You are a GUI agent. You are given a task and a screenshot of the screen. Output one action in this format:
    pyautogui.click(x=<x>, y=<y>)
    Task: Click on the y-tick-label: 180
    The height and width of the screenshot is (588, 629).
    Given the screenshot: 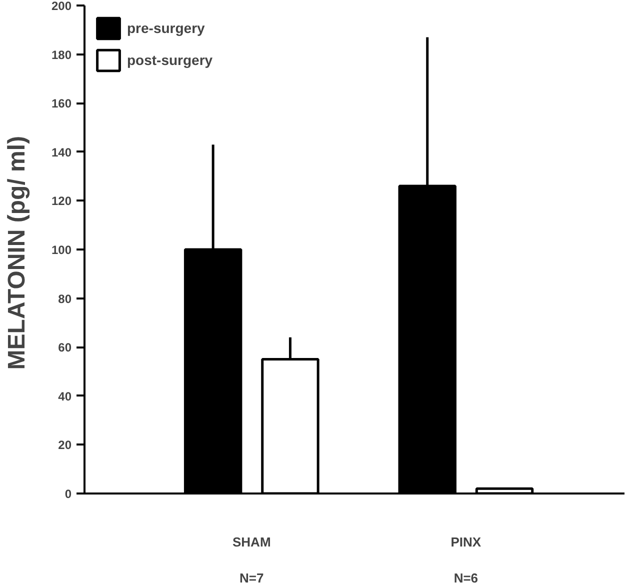 What is the action you would take?
    pyautogui.click(x=61, y=55)
    